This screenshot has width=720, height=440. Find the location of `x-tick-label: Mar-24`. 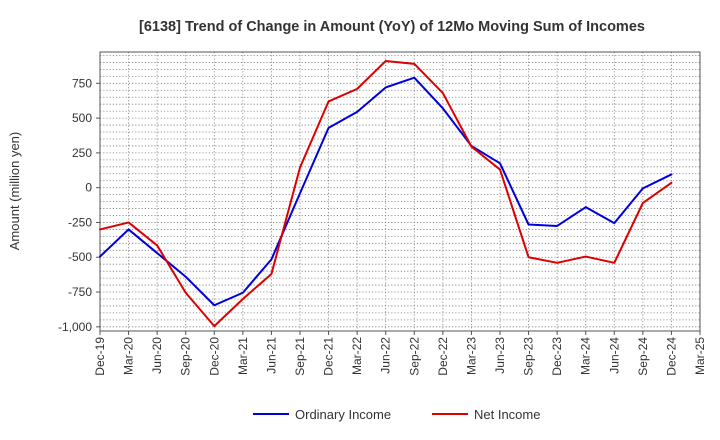

x-tick-label: Mar-24 is located at coordinates (586, 356).